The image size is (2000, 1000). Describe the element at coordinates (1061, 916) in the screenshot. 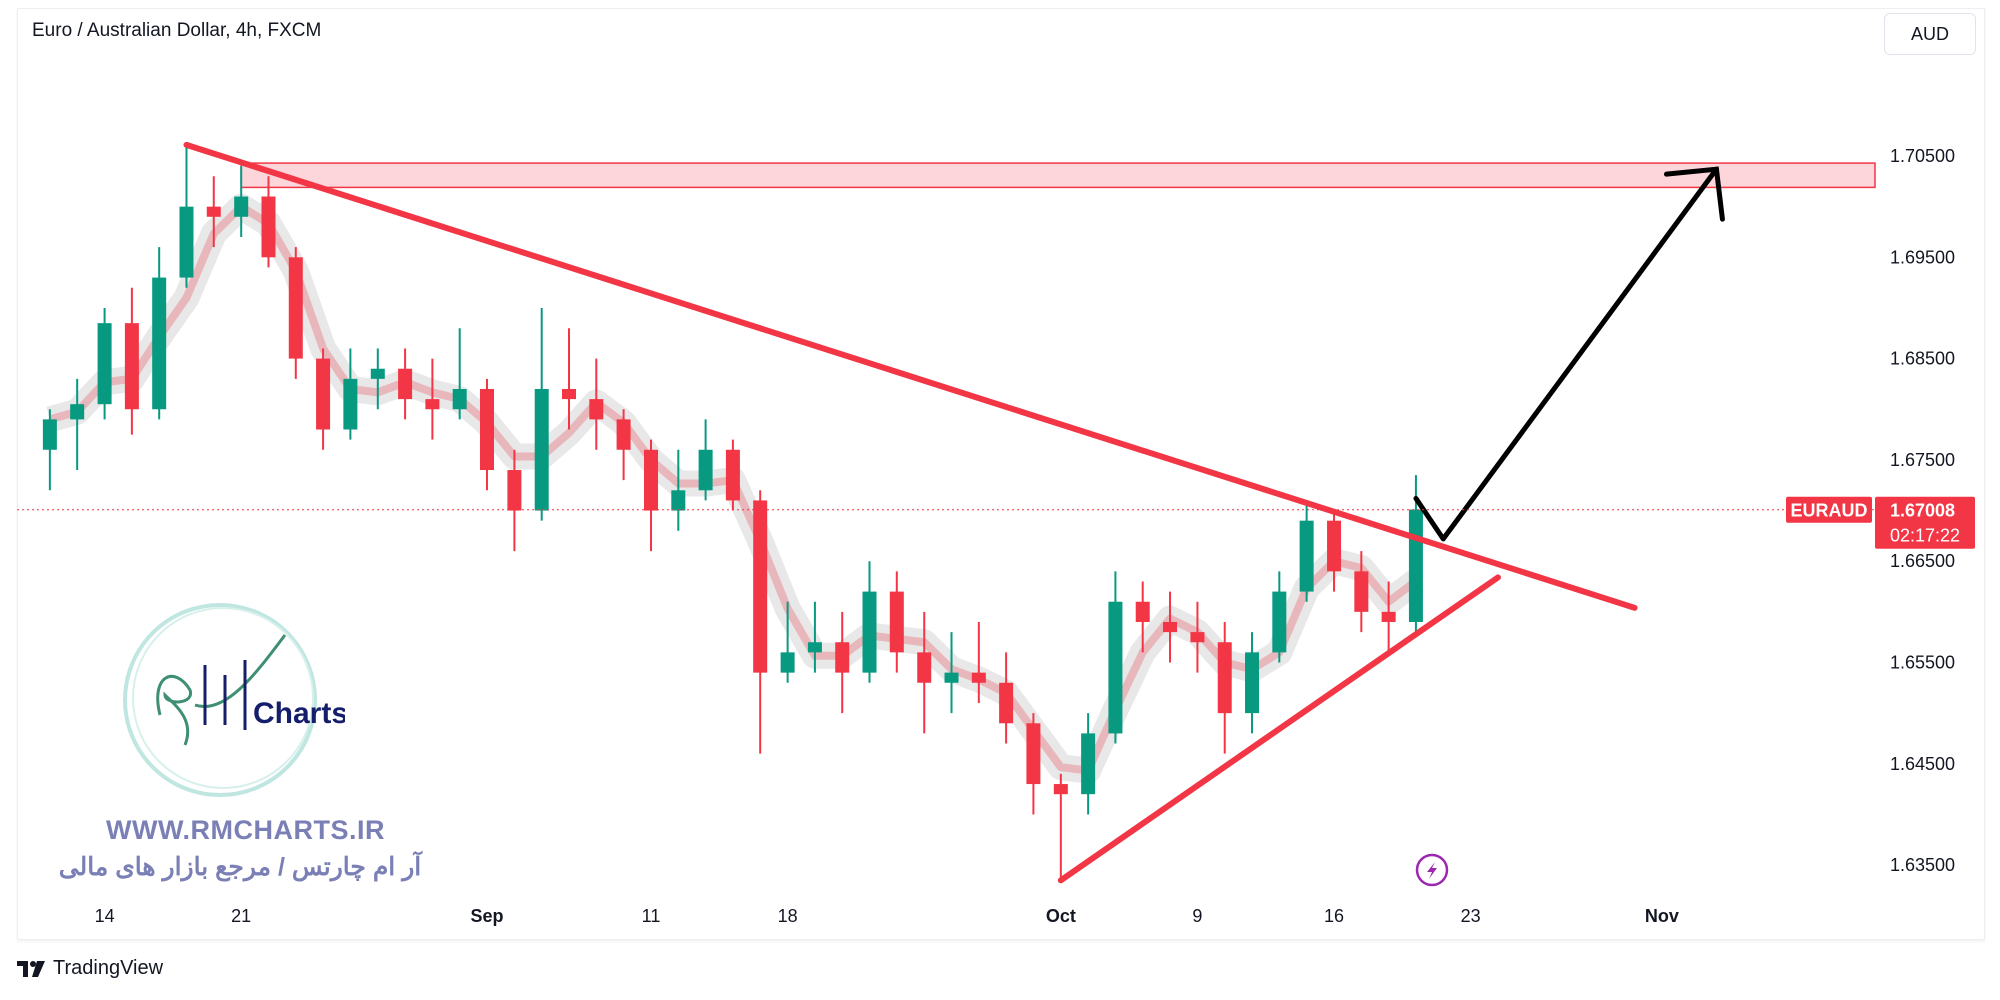

I see `time-tick: Oct` at that location.